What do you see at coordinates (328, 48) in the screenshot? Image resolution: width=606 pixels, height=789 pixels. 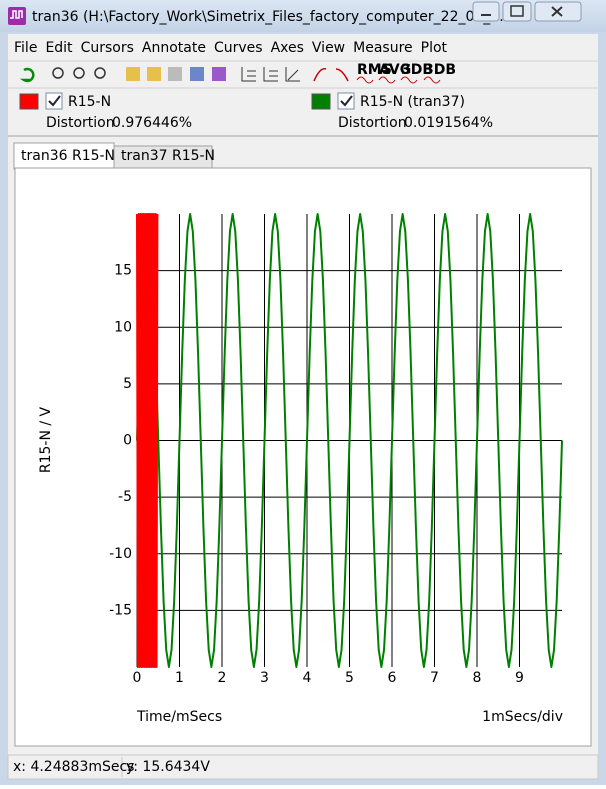 I see `menu-item: View` at bounding box center [328, 48].